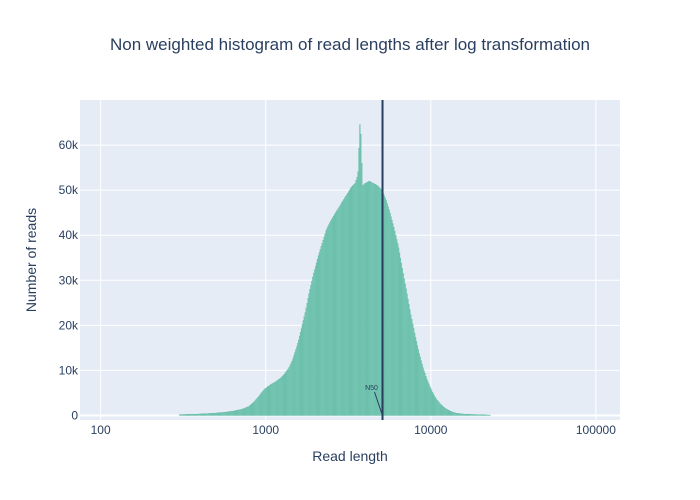 This screenshot has height=500, width=700. What do you see at coordinates (596, 430) in the screenshot?
I see `x-tick-label: 100000` at bounding box center [596, 430].